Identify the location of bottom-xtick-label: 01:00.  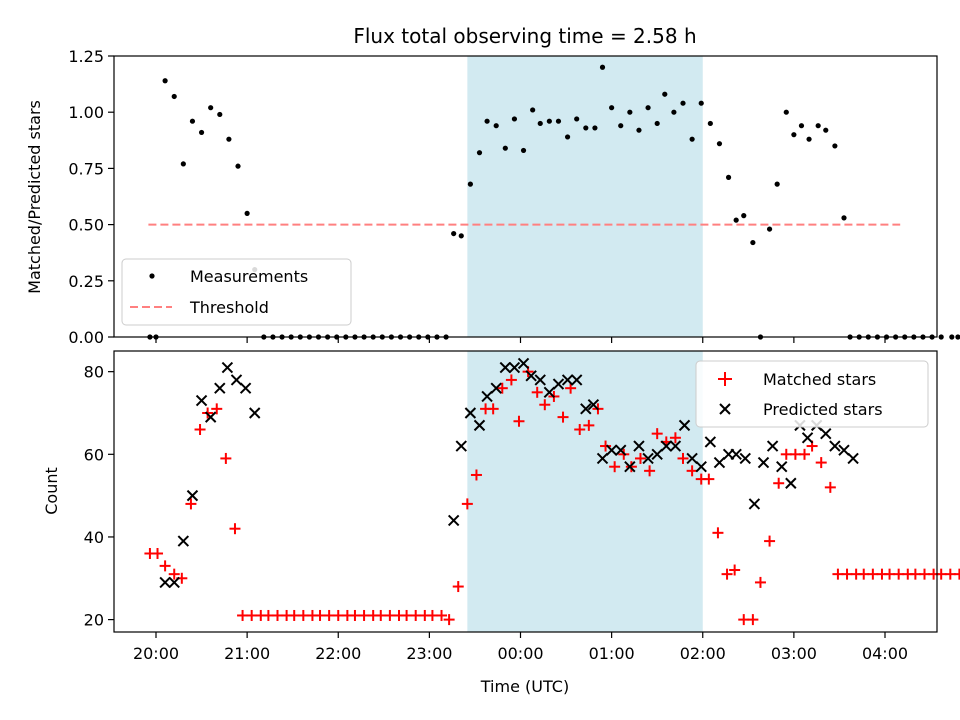
(612, 653).